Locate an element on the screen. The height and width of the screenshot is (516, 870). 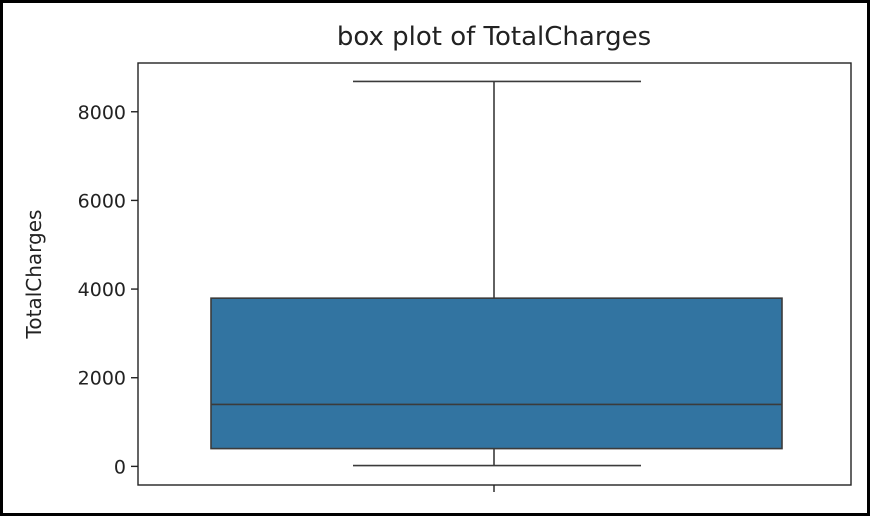
y-axis: 0 2000 4000 6000 8000 is located at coordinates (108, 290).